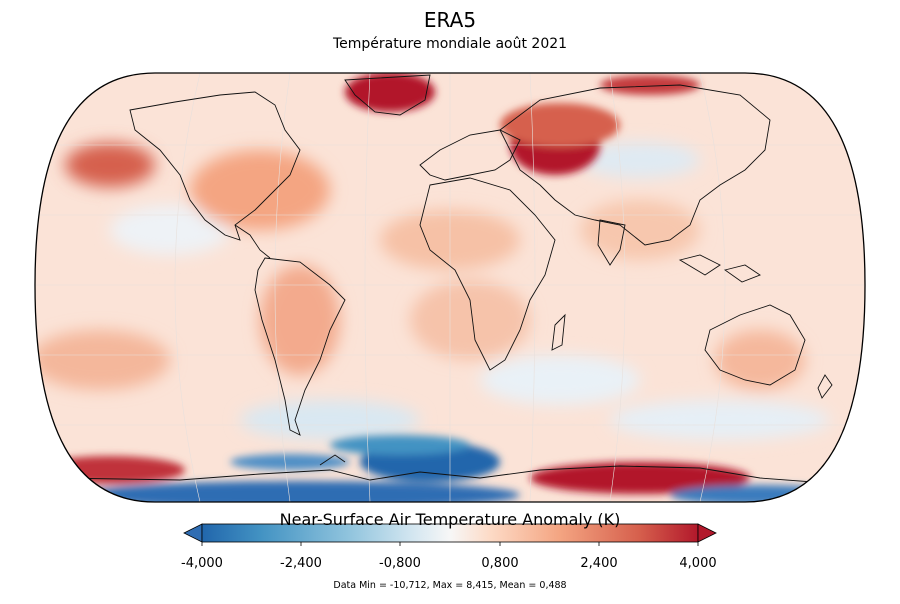  Describe the element at coordinates (400, 563) in the screenshot. I see `colorbar-tick-label: -0,800` at that location.